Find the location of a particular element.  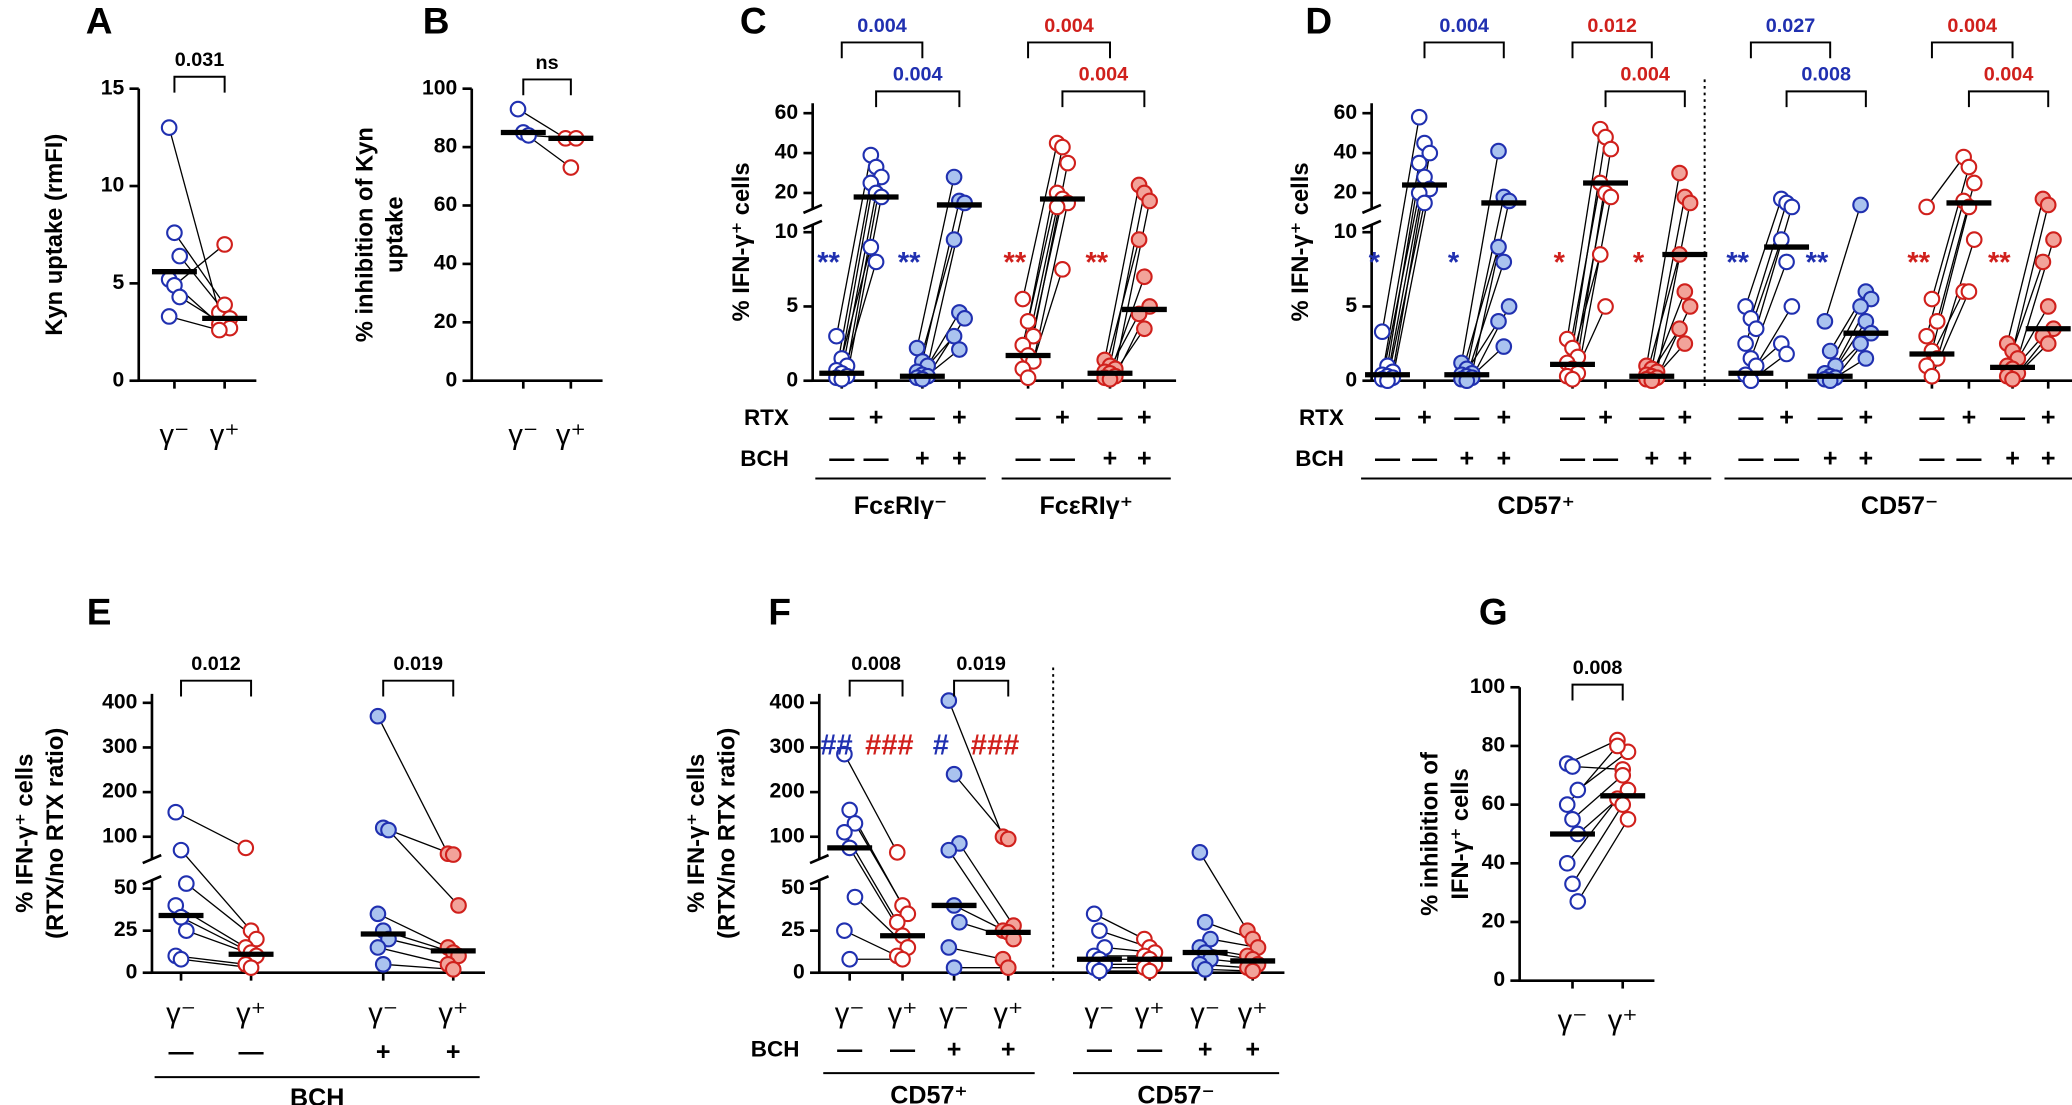

significance-annotation: ### is located at coordinates (995, 745).